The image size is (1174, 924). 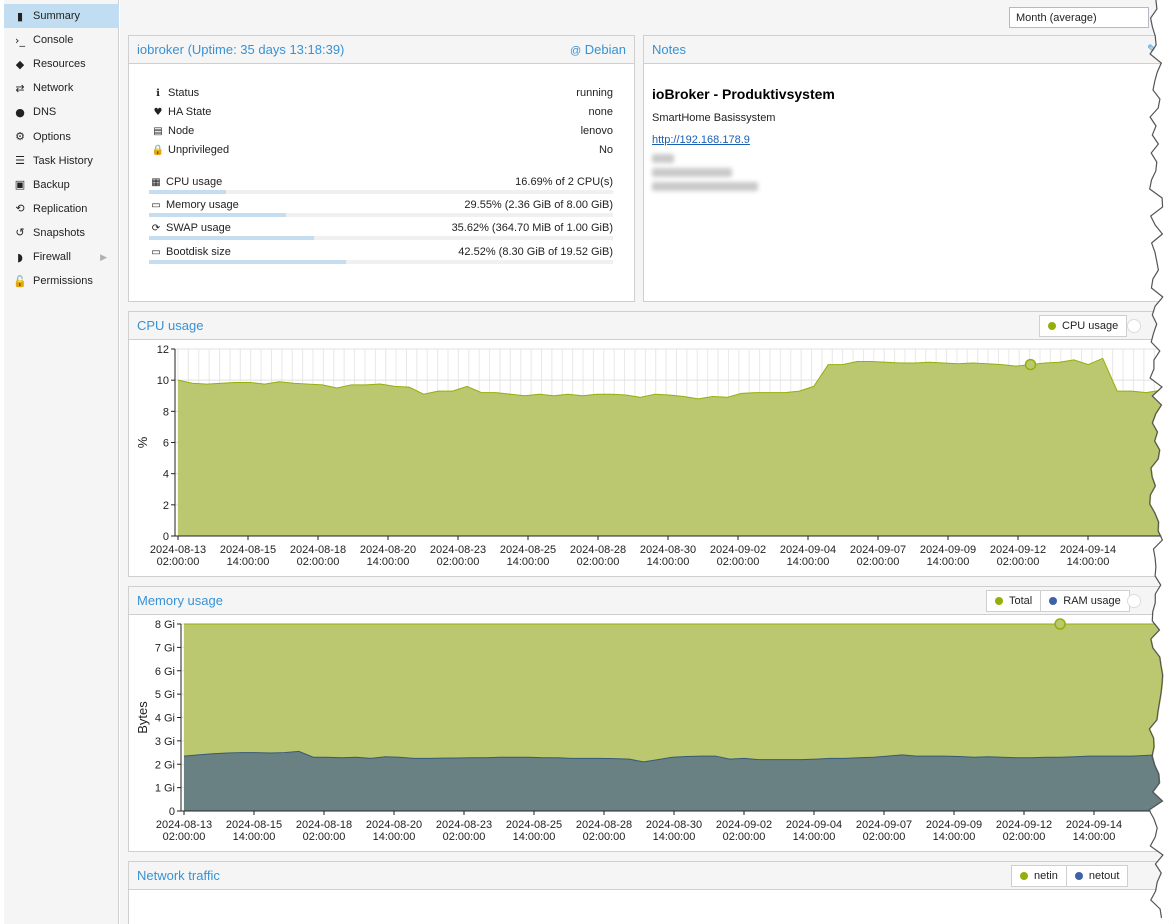 What do you see at coordinates (20, 233) in the screenshot?
I see `history-icon: ↺` at bounding box center [20, 233].